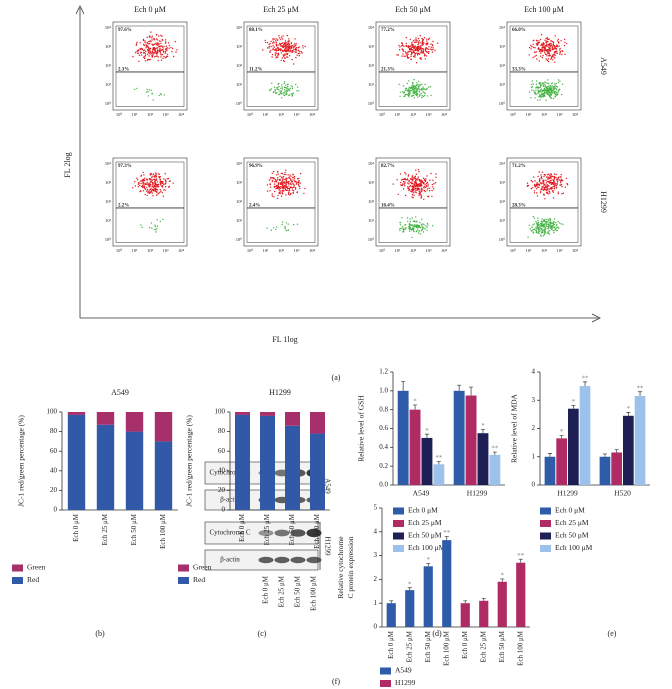  I want to click on y-tick-label: 0.2, so click(383, 466).